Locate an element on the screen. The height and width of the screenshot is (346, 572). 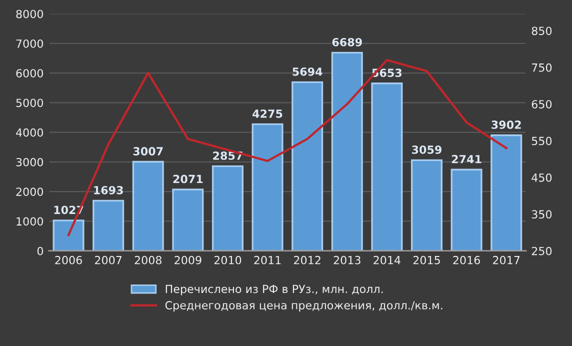
x-tick-label: 2011 is located at coordinates (267, 260).